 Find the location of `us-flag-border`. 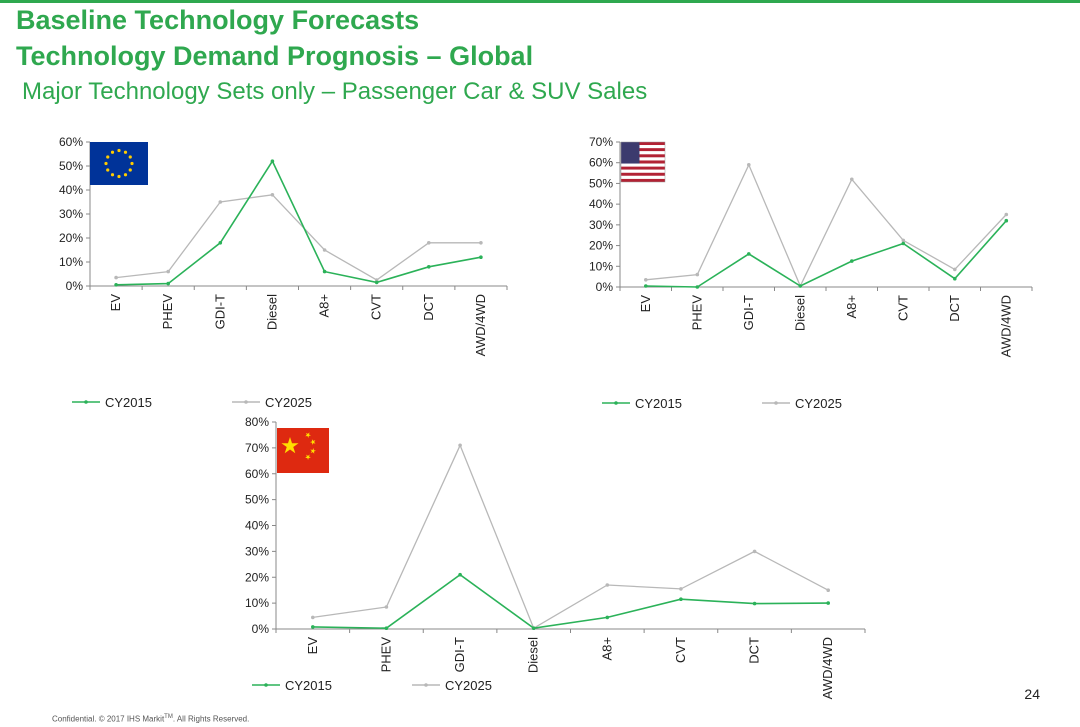

us-flag-border is located at coordinates (643, 162).